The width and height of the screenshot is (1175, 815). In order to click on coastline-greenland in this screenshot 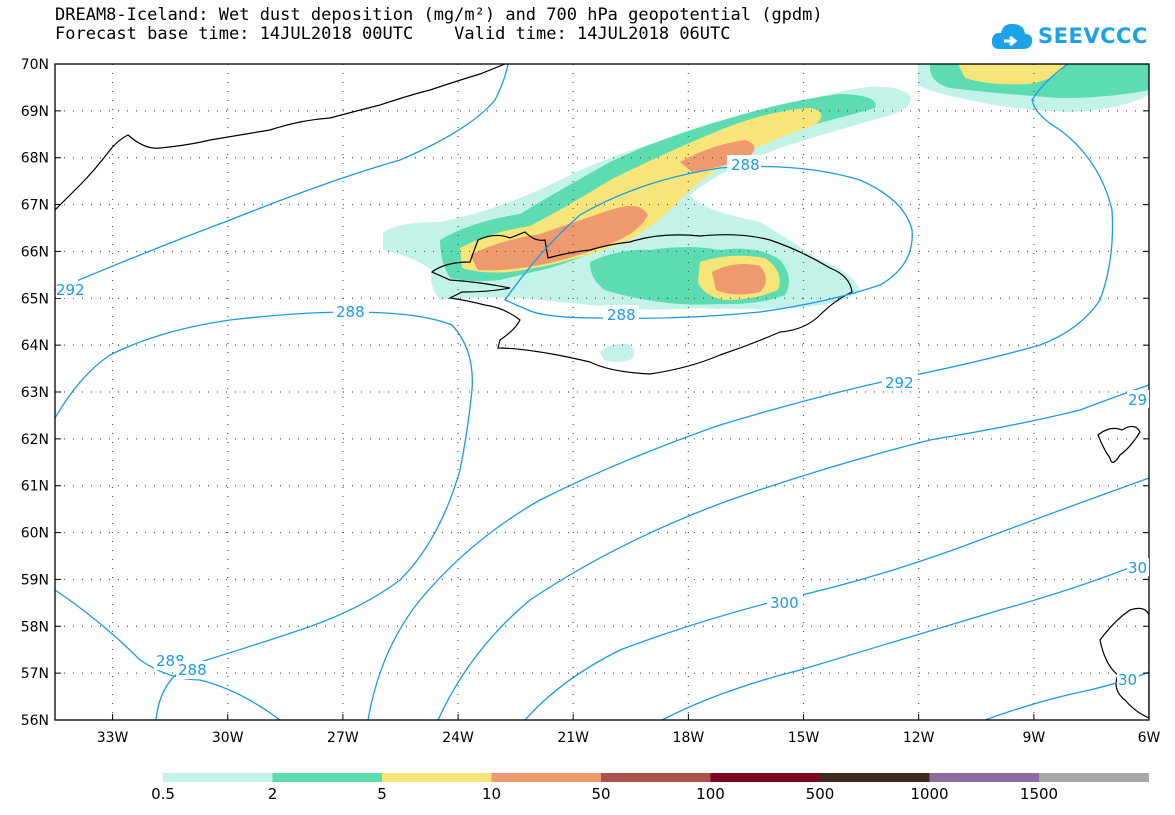, I will do `click(280, 137)`.